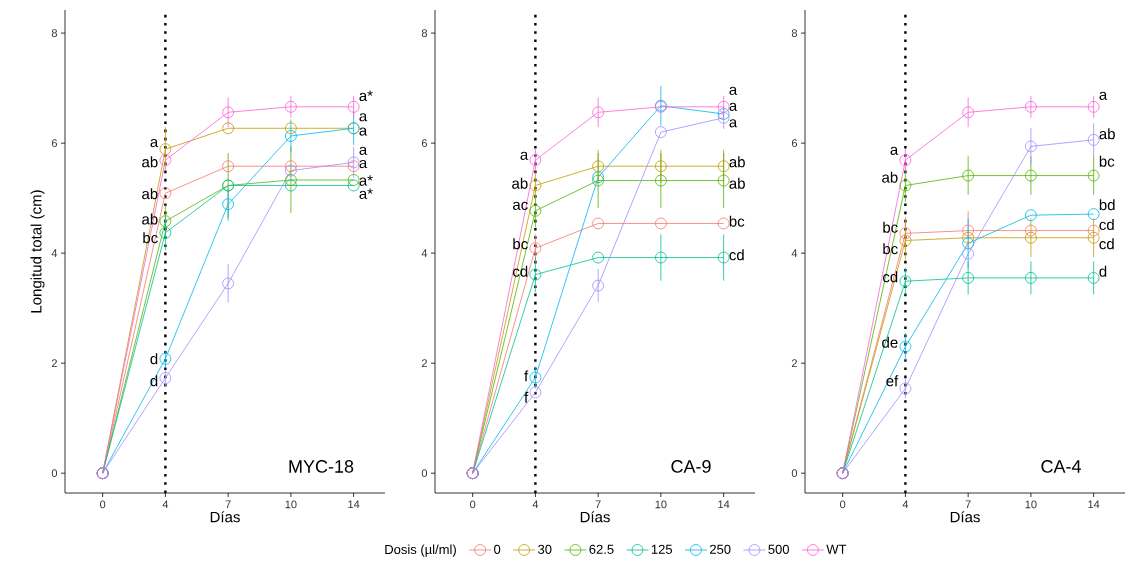 The width and height of the screenshot is (1126, 588). I want to click on legend-label: WT, so click(836, 549).